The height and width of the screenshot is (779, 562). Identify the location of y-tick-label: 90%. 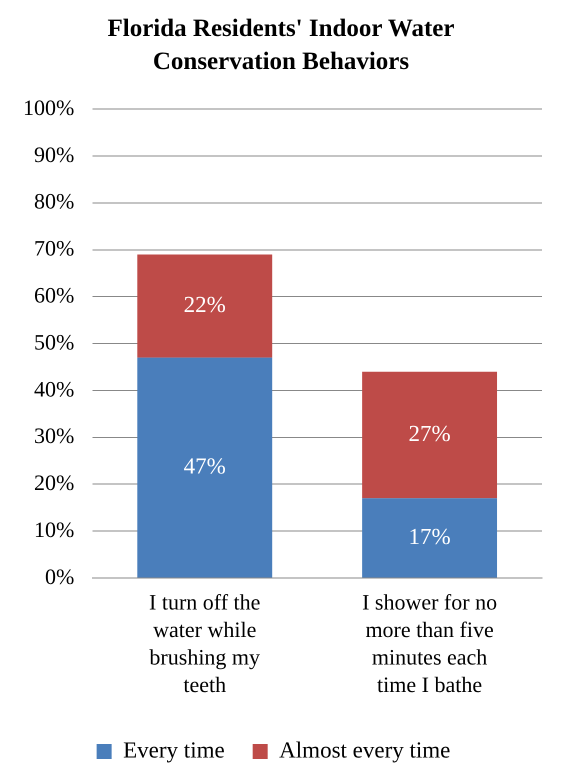
(54, 154).